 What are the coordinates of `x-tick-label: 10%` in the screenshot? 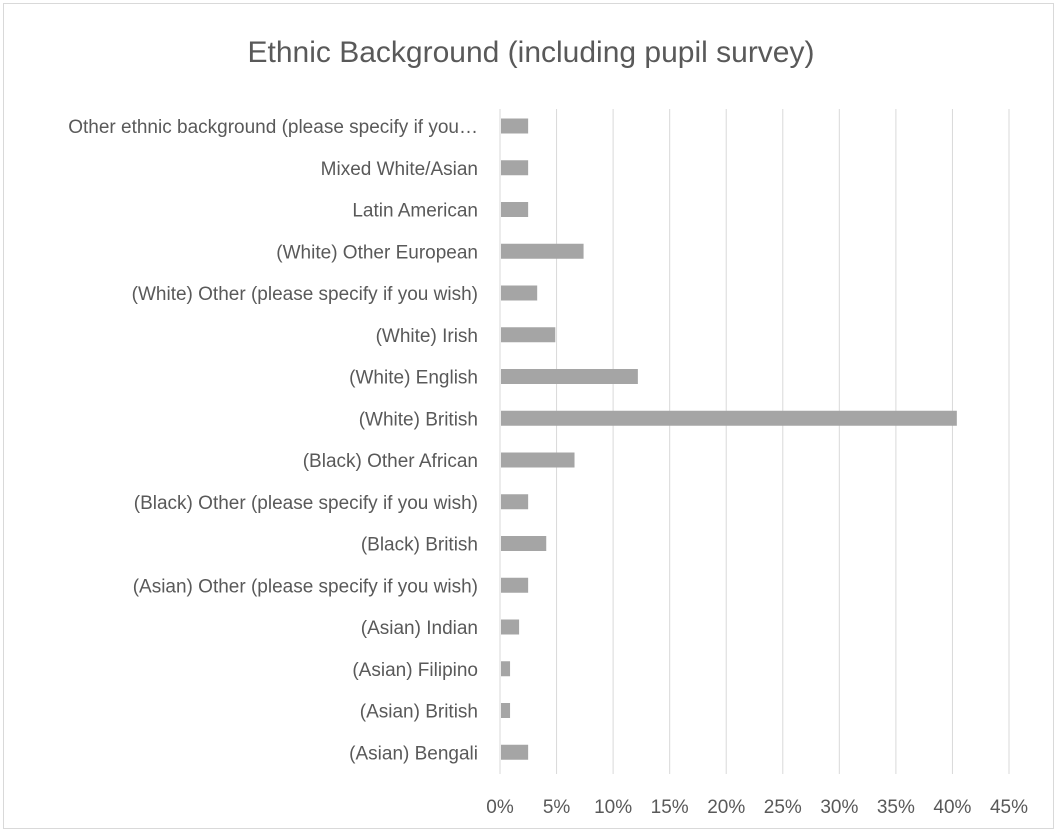 It's located at (613, 807).